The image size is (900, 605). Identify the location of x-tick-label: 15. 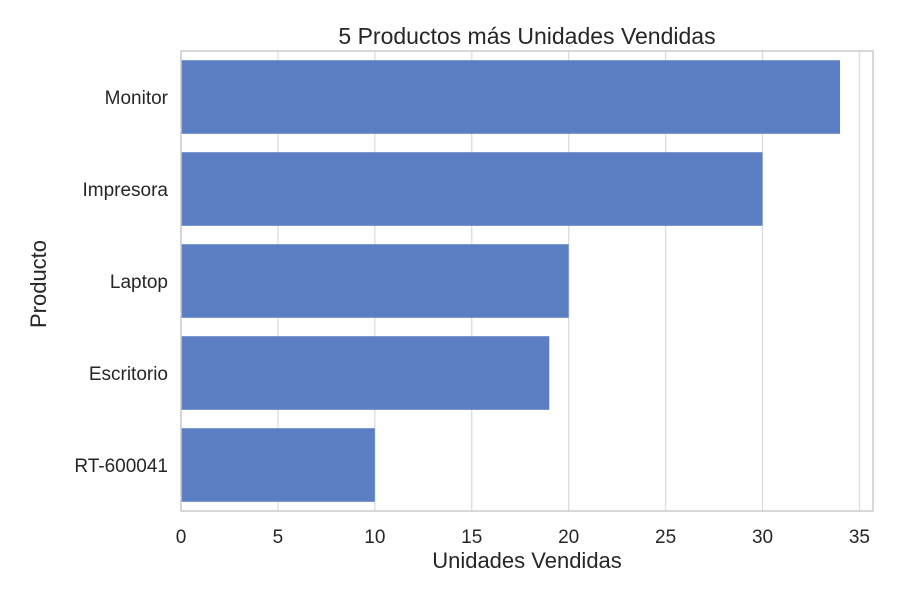
(471, 537).